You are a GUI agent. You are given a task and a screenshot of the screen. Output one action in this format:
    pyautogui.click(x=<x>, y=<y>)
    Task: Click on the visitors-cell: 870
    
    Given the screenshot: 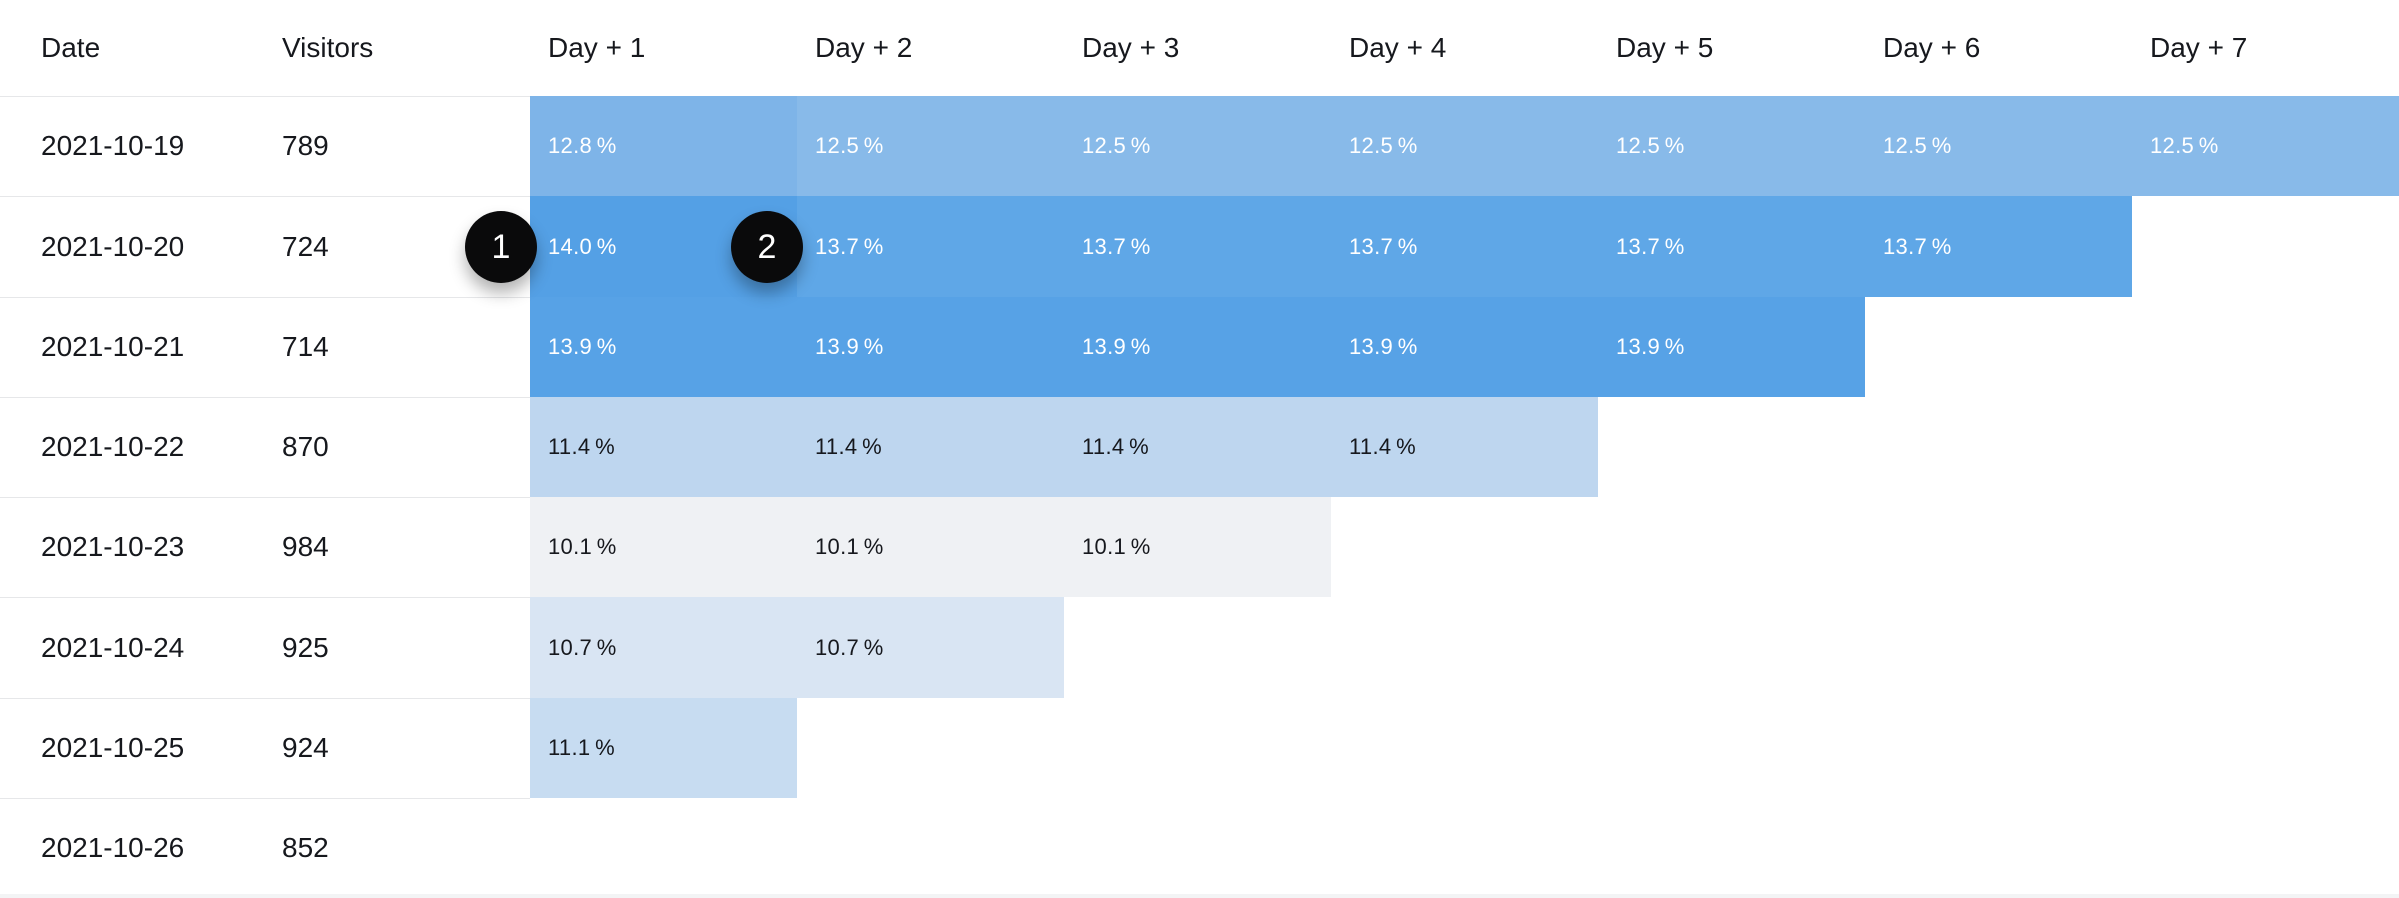 What is the action you would take?
    pyautogui.click(x=305, y=446)
    